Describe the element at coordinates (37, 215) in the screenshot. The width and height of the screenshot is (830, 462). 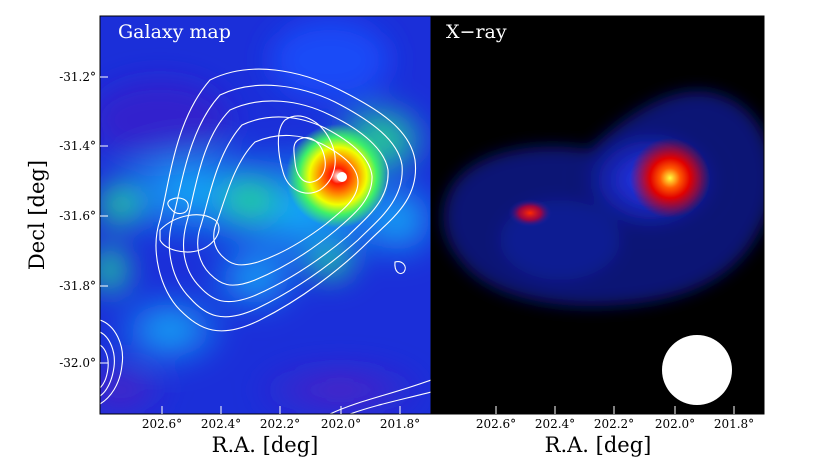
I see `ylabel: Decl [deg]` at that location.